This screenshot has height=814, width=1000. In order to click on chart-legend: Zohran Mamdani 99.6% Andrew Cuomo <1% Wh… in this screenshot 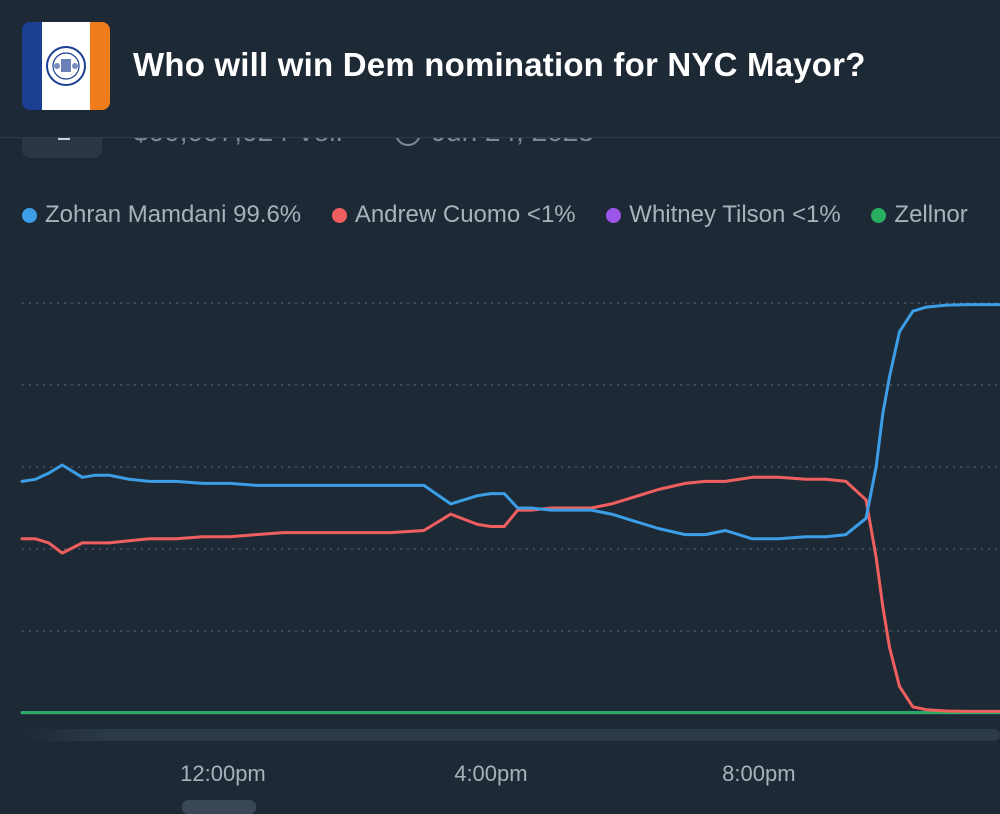, I will do `click(507, 217)`.